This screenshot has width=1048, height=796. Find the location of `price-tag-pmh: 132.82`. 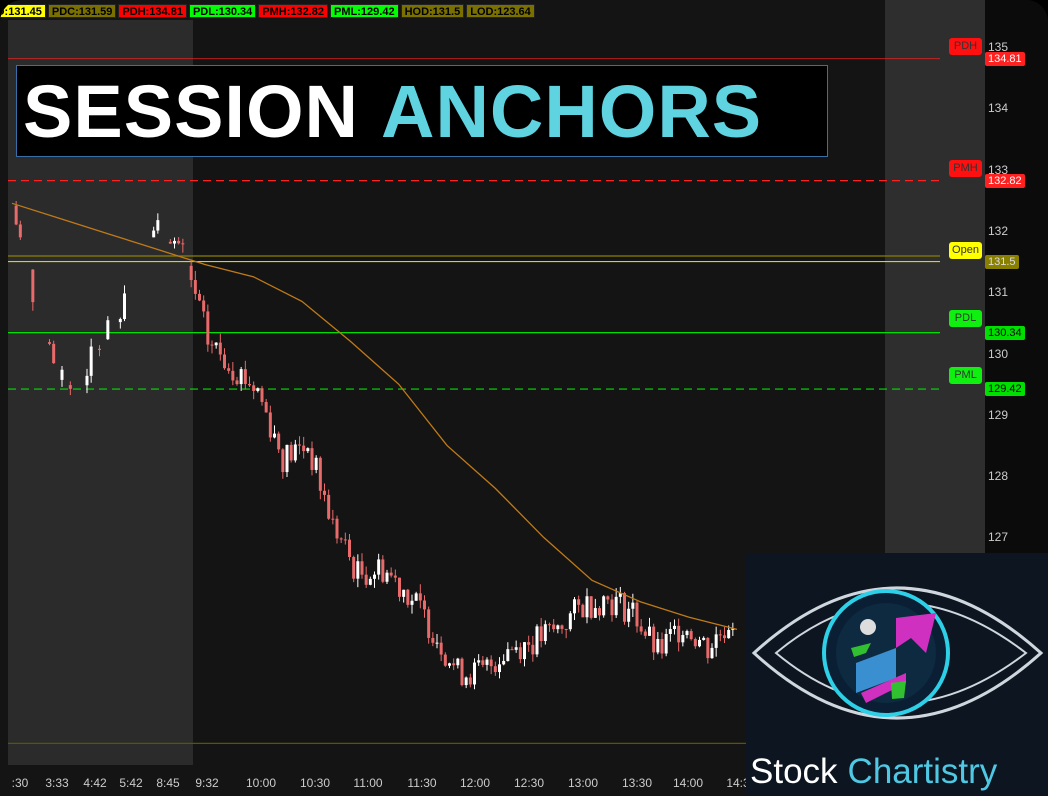

price-tag-pmh: 132.82 is located at coordinates (1005, 180).